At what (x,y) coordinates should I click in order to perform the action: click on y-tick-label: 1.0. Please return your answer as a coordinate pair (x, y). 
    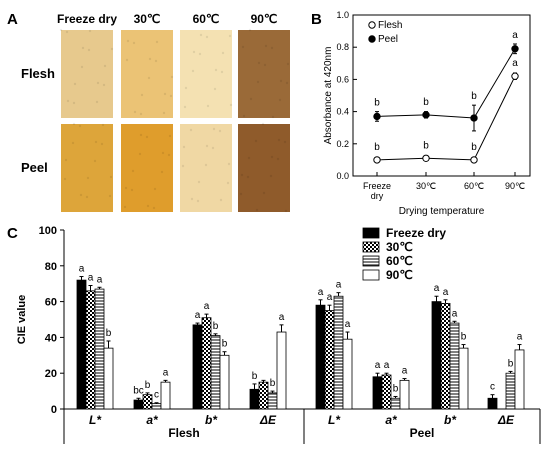
    Looking at the image, I should click on (342, 15).